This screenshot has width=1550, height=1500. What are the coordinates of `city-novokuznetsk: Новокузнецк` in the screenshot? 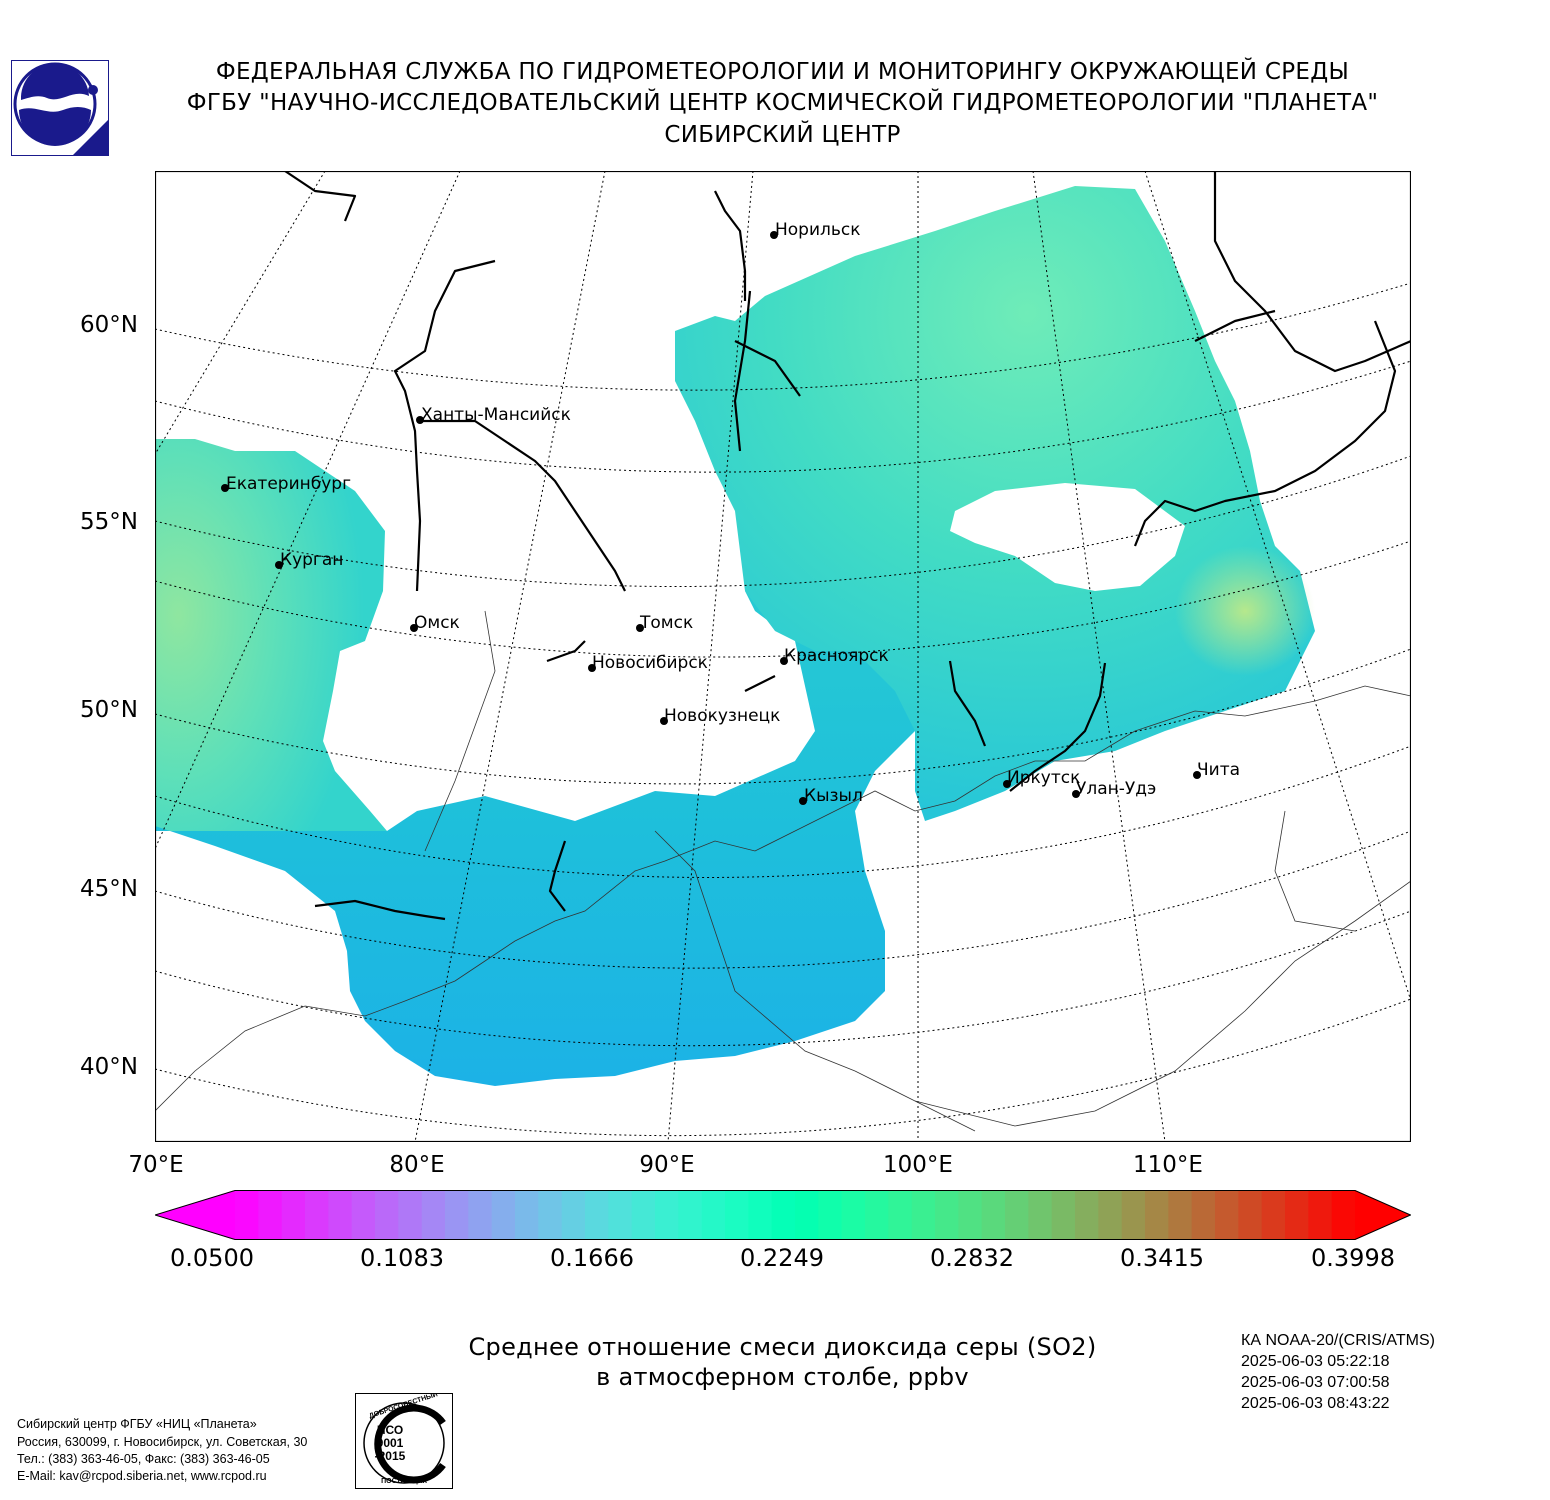 It's located at (722, 716).